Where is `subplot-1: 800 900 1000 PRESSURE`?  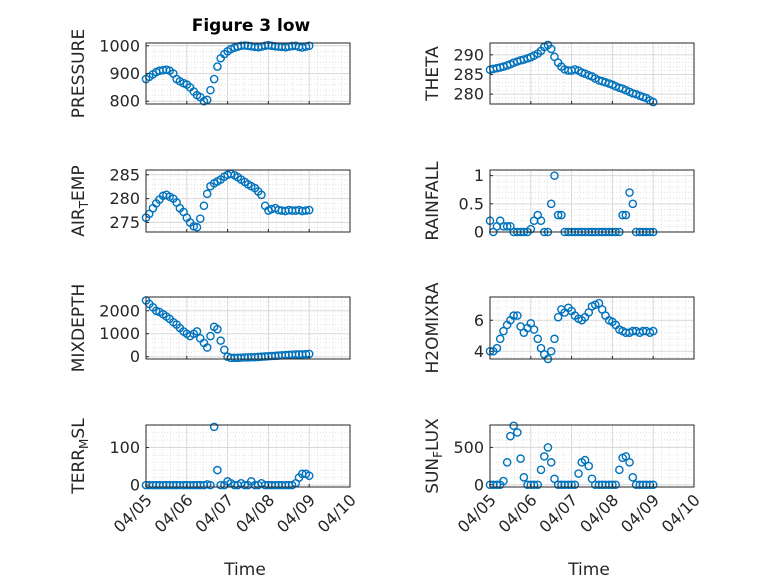 subplot-1: 800 900 1000 PRESSURE is located at coordinates (210, 73).